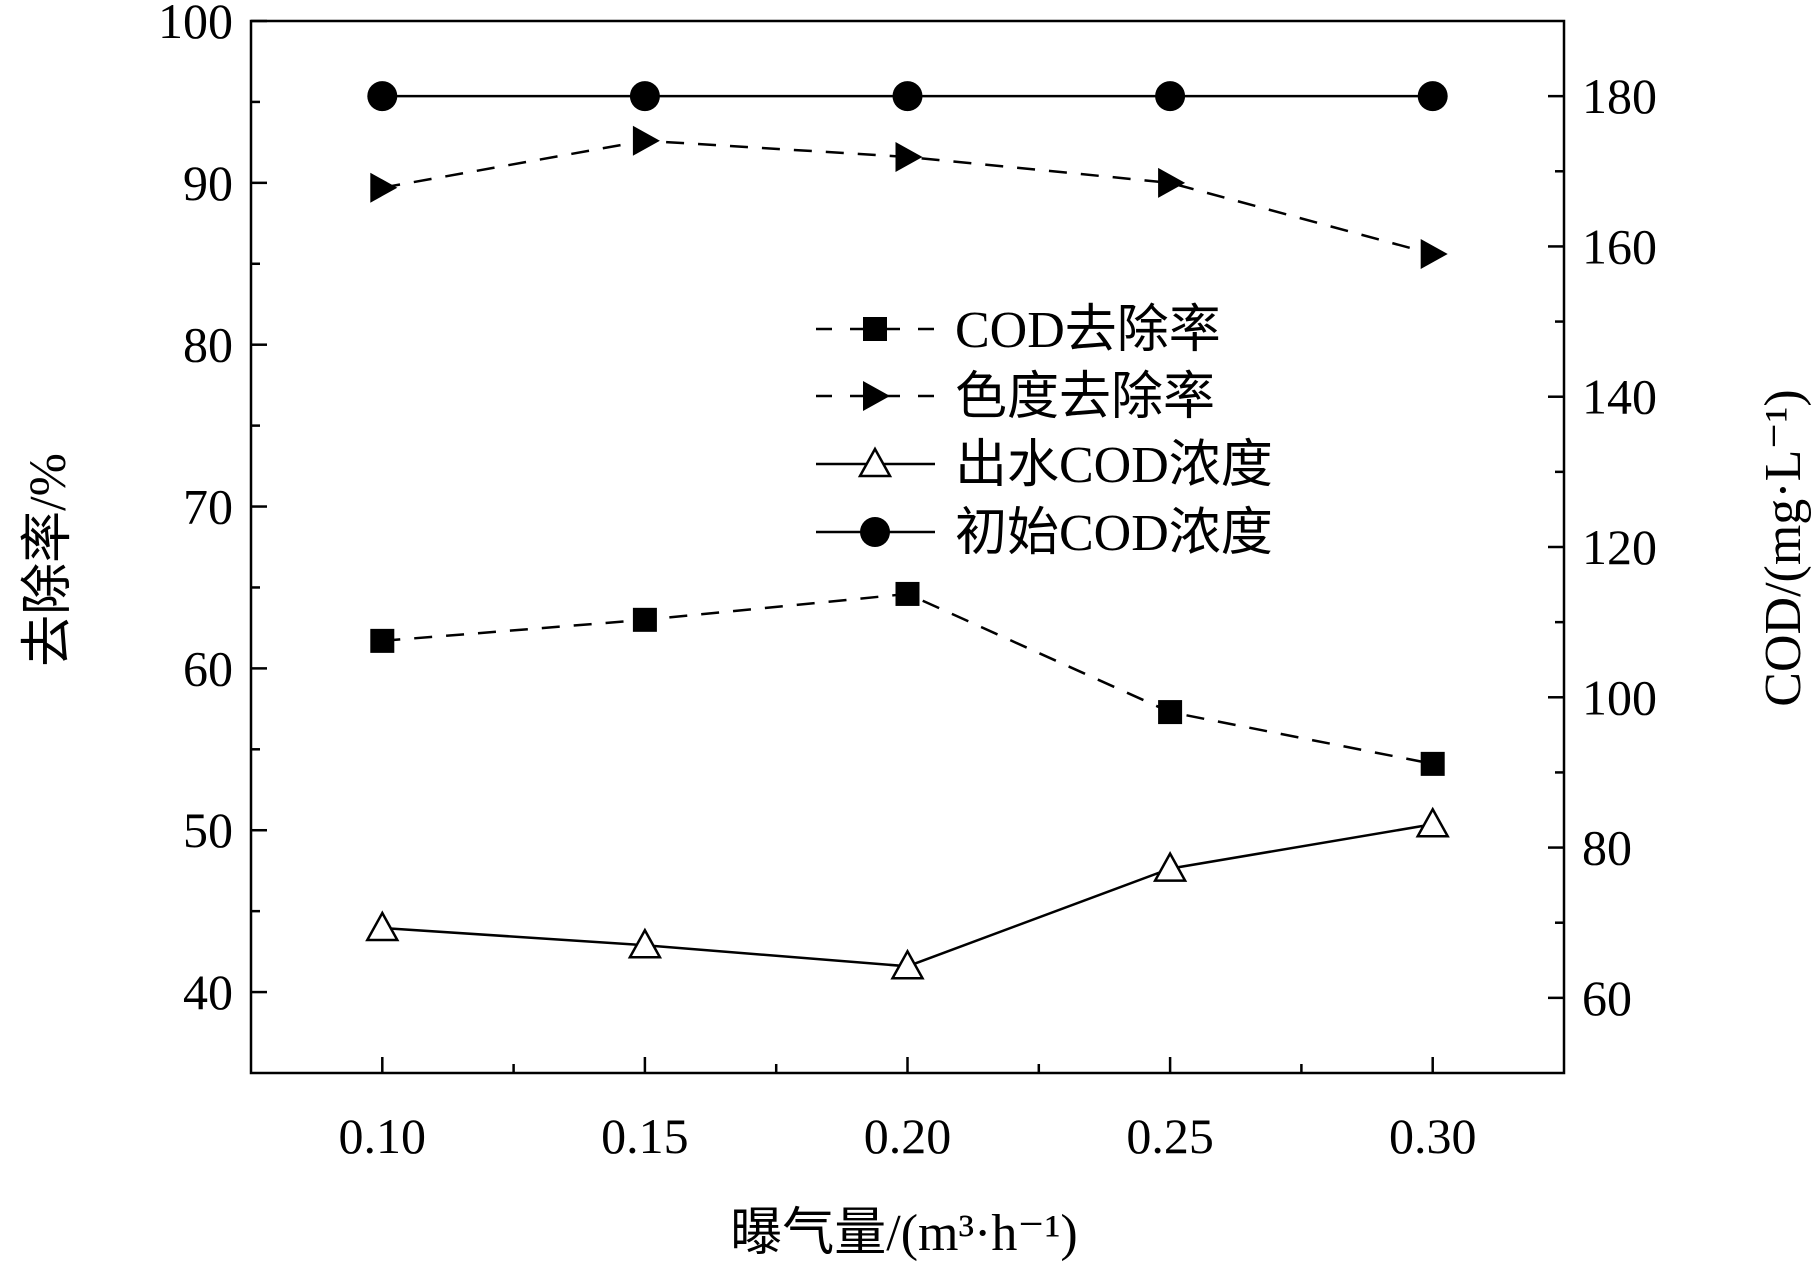 This screenshot has height=1268, width=1819. What do you see at coordinates (208, 668) in the screenshot?
I see `y-tick-label: 60` at bounding box center [208, 668].